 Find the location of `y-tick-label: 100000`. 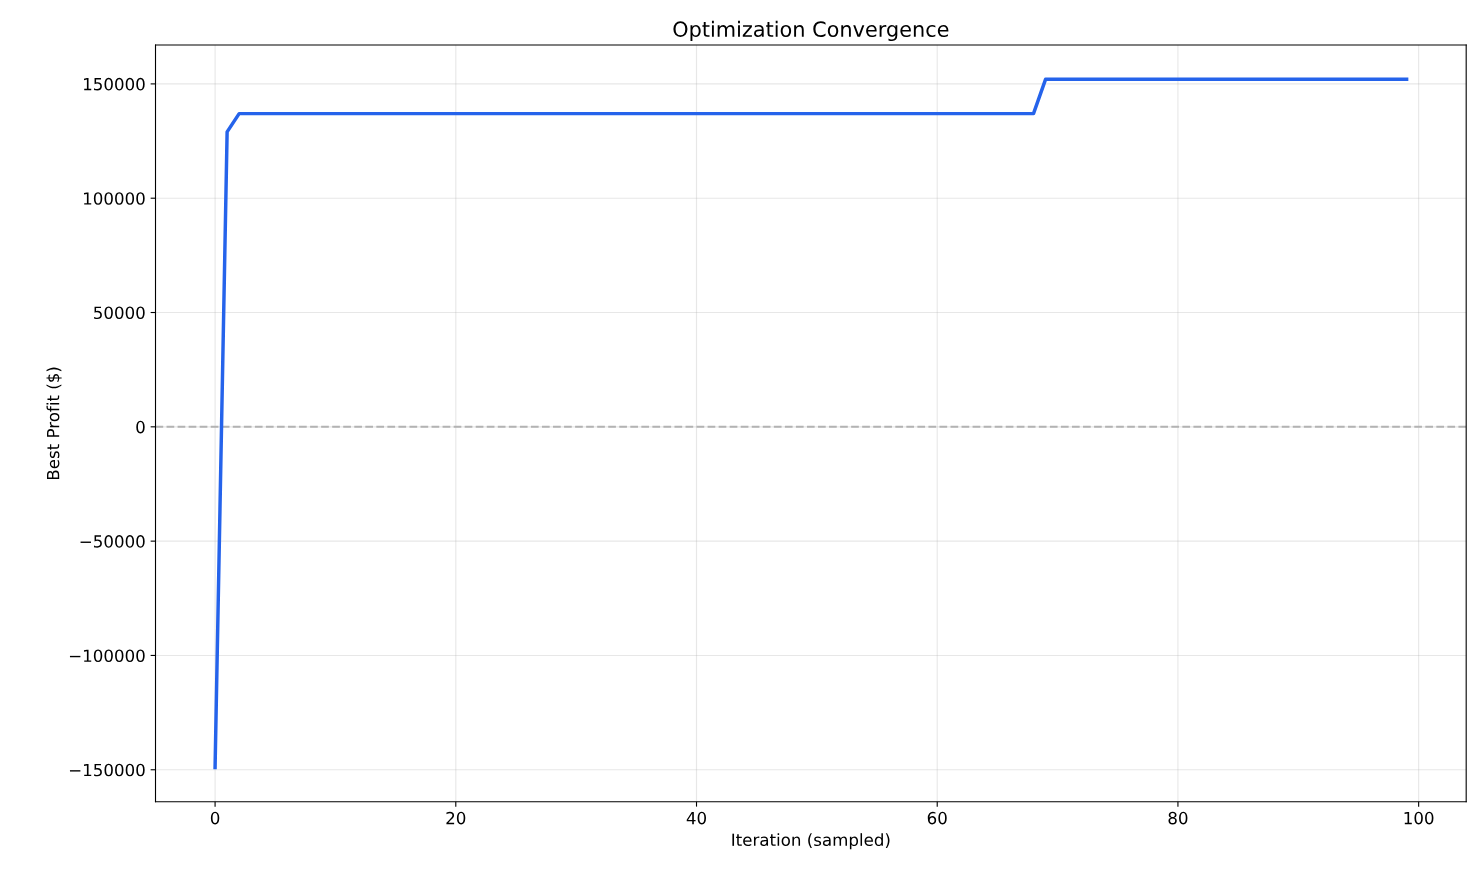

y-tick-label: 100000 is located at coordinates (114, 198).